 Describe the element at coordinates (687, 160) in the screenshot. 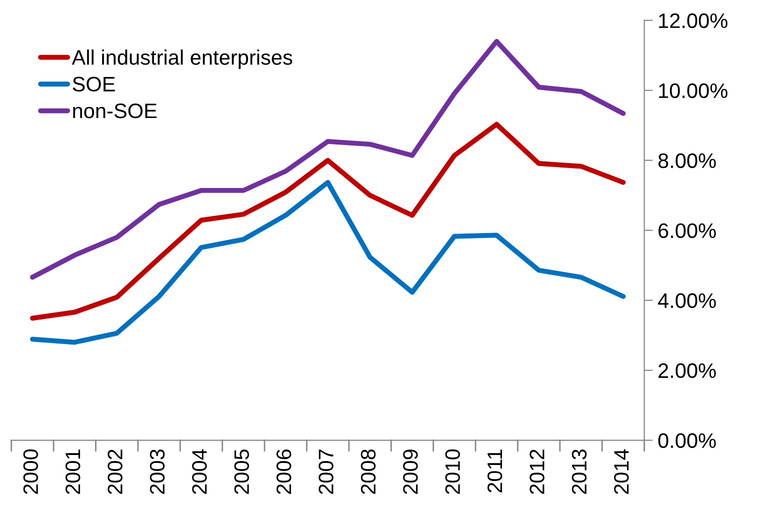

I see `y-tick-label: 8.00%` at that location.